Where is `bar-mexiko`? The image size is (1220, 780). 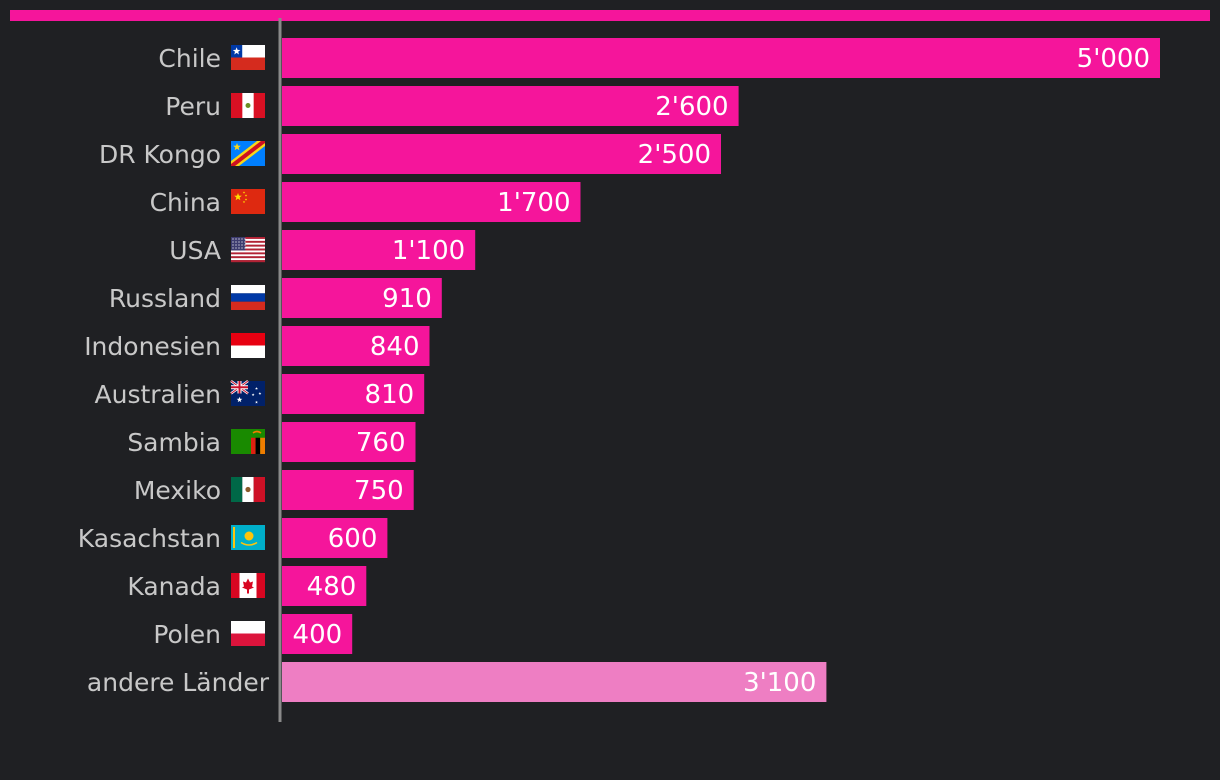
bar-mexiko is located at coordinates (348, 490).